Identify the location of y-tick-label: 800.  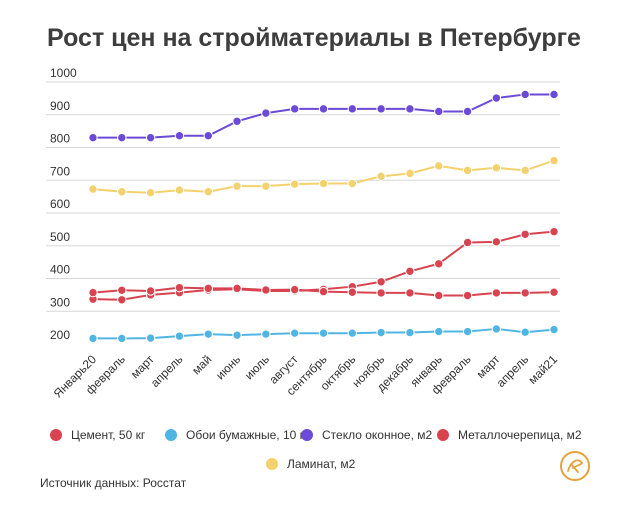
(60, 139).